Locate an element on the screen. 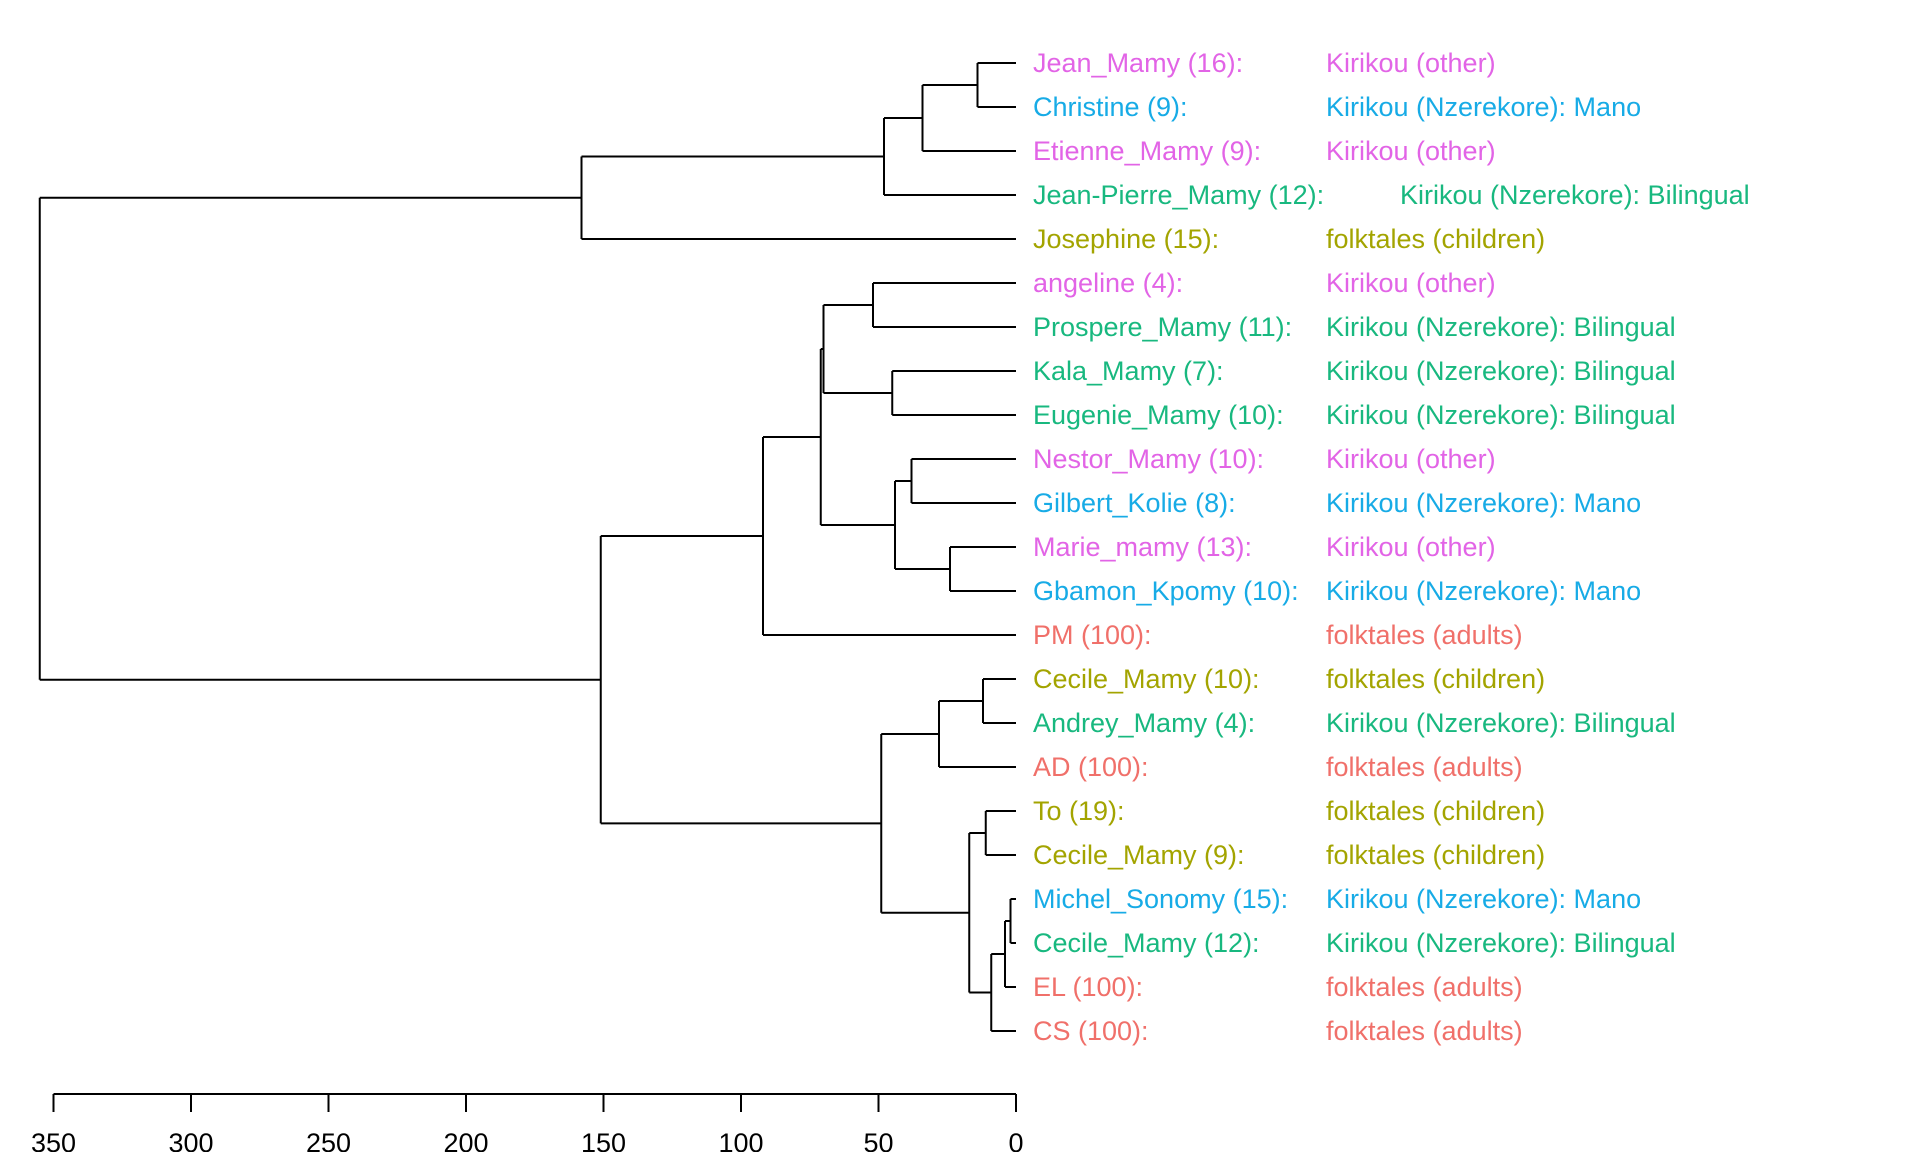 The width and height of the screenshot is (1920, 1152). merge-n1 is located at coordinates (996, 85).